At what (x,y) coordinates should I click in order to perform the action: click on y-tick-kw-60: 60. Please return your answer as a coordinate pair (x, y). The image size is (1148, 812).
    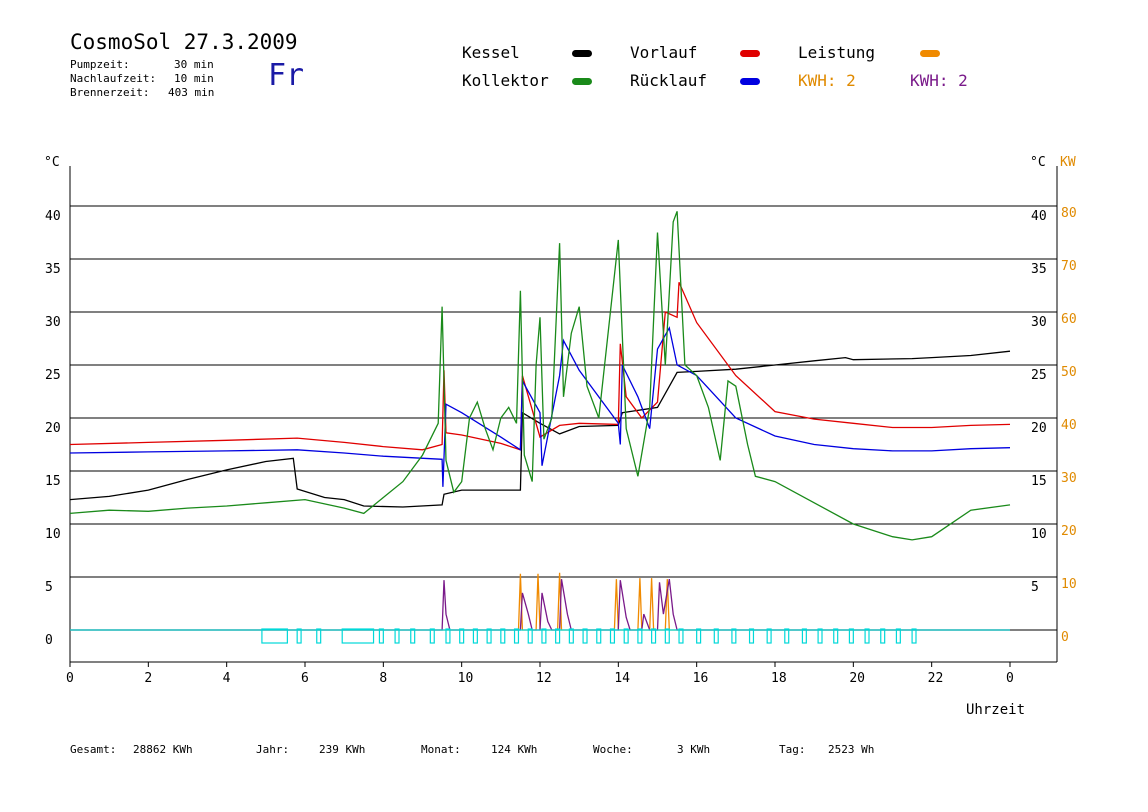
    Looking at the image, I should click on (1069, 319).